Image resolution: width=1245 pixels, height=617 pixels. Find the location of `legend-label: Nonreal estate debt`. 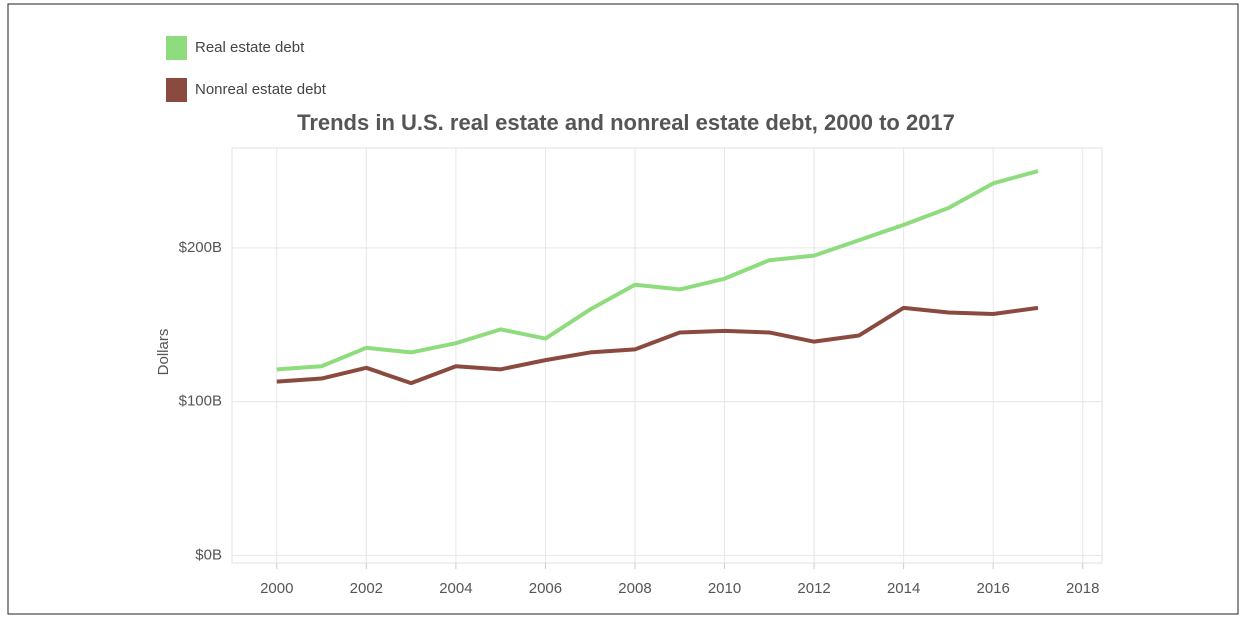

legend-label: Nonreal estate debt is located at coordinates (261, 89).